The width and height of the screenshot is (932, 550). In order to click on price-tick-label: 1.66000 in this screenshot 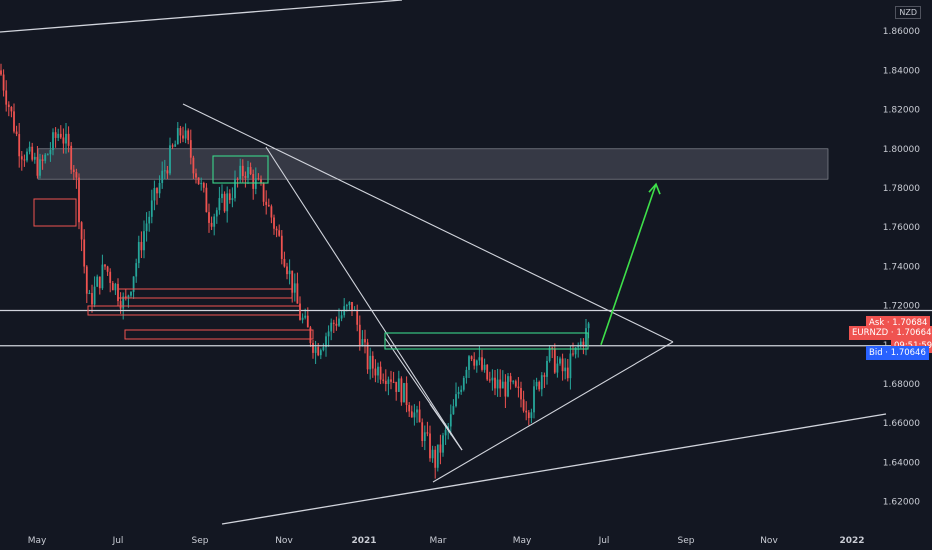, I will do `click(901, 424)`.